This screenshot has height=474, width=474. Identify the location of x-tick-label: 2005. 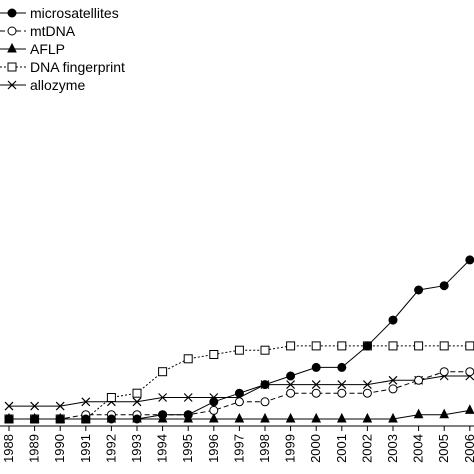
(443, 448).